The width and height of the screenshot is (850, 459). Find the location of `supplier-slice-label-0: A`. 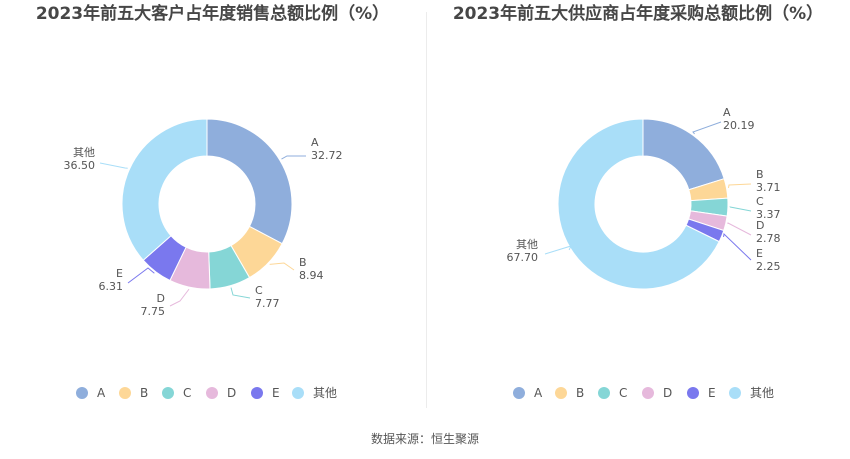

supplier-slice-label-0: A is located at coordinates (727, 112).